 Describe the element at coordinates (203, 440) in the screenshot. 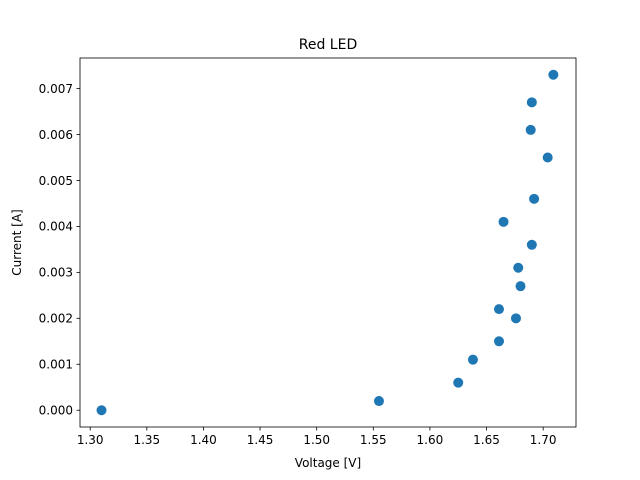

I see `x-tick-label-2: 1.40` at that location.